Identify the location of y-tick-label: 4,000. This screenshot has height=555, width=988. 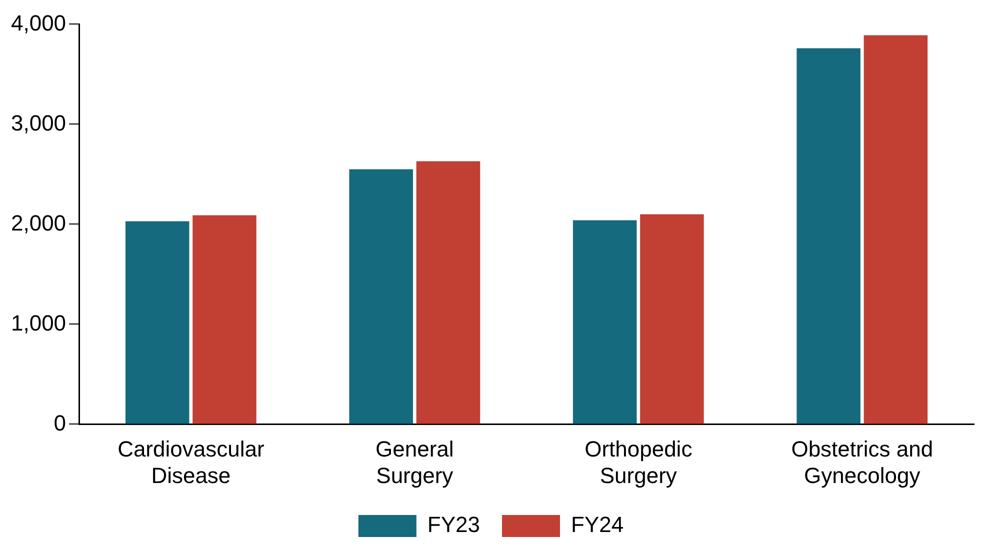
(38, 23).